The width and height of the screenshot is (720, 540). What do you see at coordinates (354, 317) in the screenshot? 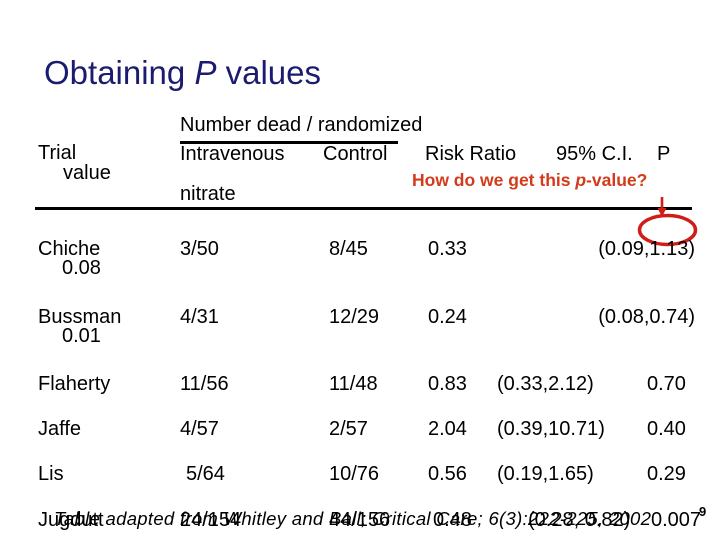
I see `cell-control: 12/29` at bounding box center [354, 317].